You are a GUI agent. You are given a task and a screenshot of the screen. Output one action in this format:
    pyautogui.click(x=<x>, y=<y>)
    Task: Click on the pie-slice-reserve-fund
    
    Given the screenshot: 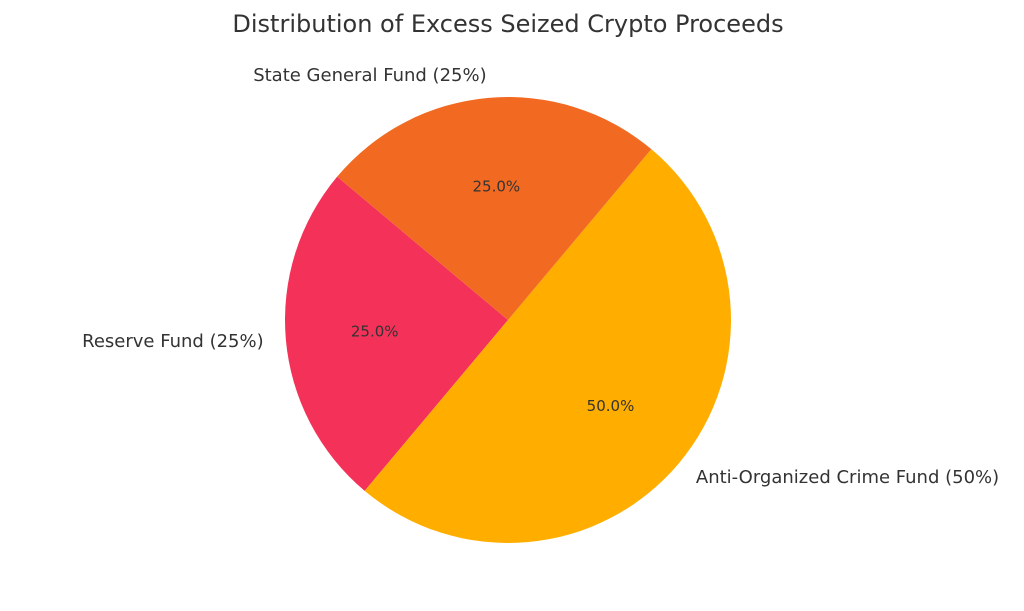 What is the action you would take?
    pyautogui.click(x=396, y=333)
    